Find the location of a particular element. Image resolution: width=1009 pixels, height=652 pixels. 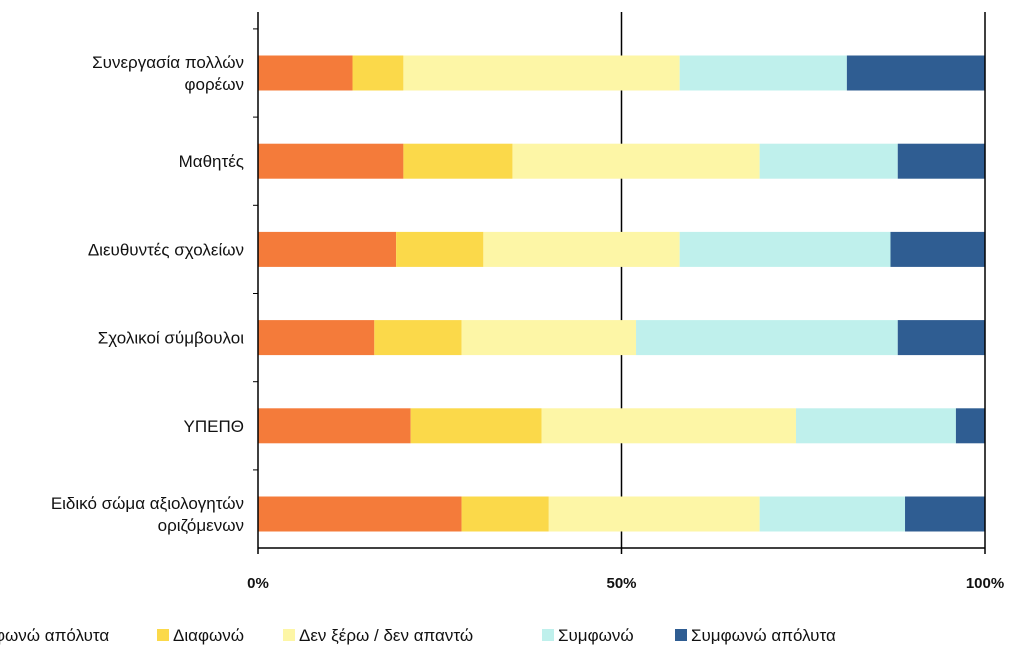

category-label: φορέων is located at coordinates (215, 84).